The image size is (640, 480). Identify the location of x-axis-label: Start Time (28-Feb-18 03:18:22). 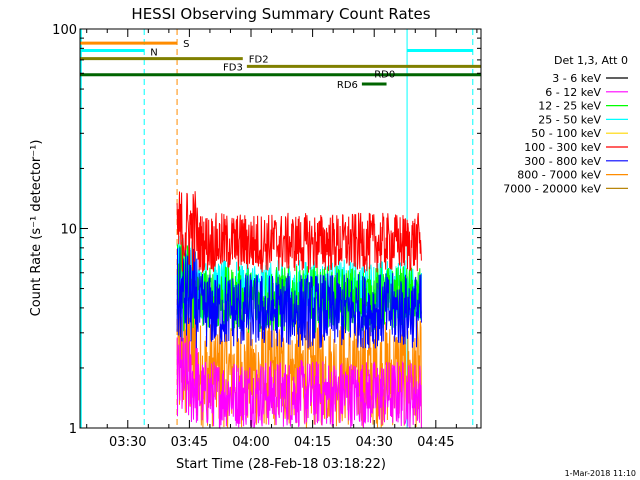
(281, 464).